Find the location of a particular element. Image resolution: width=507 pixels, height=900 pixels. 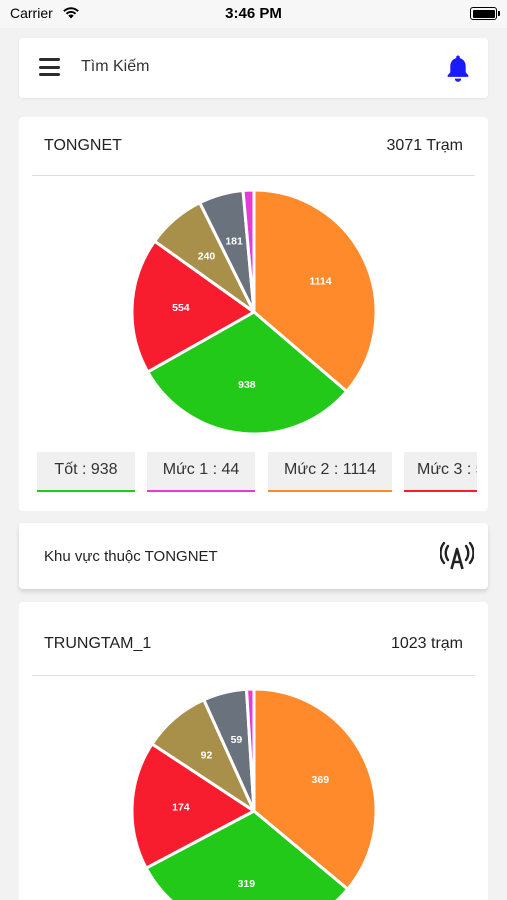

pie-slice-label: 319 is located at coordinates (247, 884).